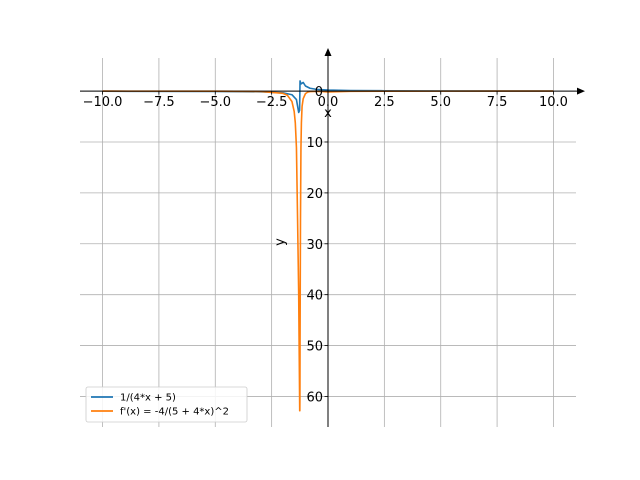 This screenshot has height=480, width=640. I want to click on x-tick-label: −5.0, so click(215, 102).